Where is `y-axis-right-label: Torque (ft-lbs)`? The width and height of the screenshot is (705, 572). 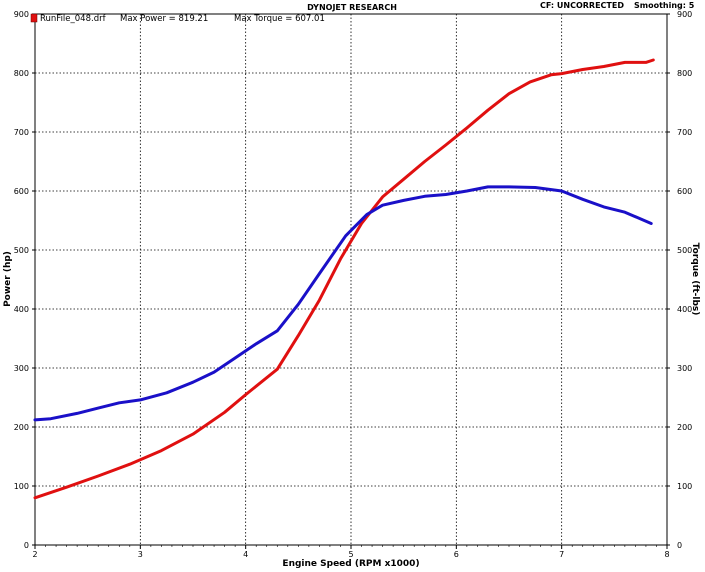
y-axis-right-label: Torque (ft-lbs) is located at coordinates (695, 279).